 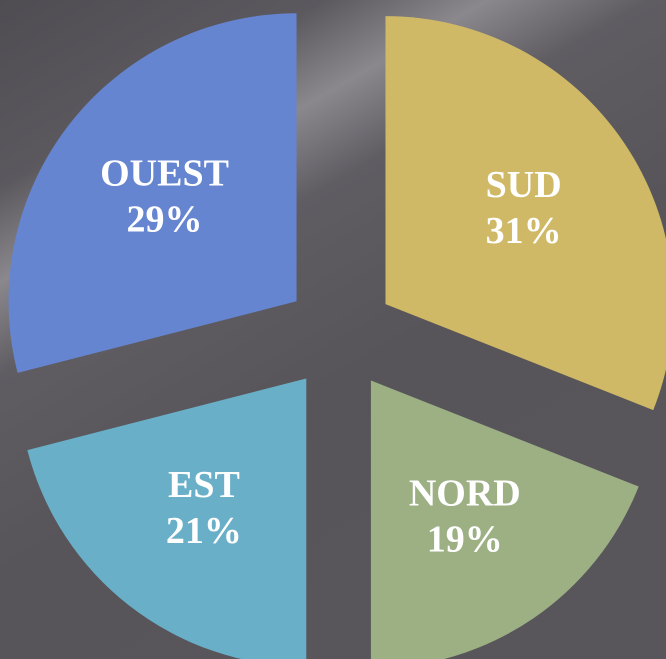 What do you see at coordinates (524, 231) in the screenshot?
I see `slice-value-label: 31%` at bounding box center [524, 231].